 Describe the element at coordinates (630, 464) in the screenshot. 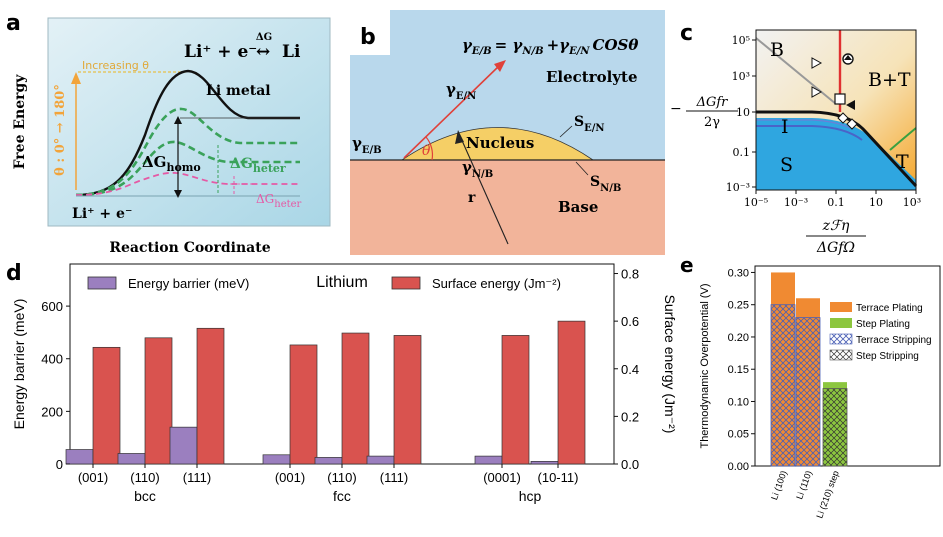

I see `d-ytick-right: 0.0` at that location.